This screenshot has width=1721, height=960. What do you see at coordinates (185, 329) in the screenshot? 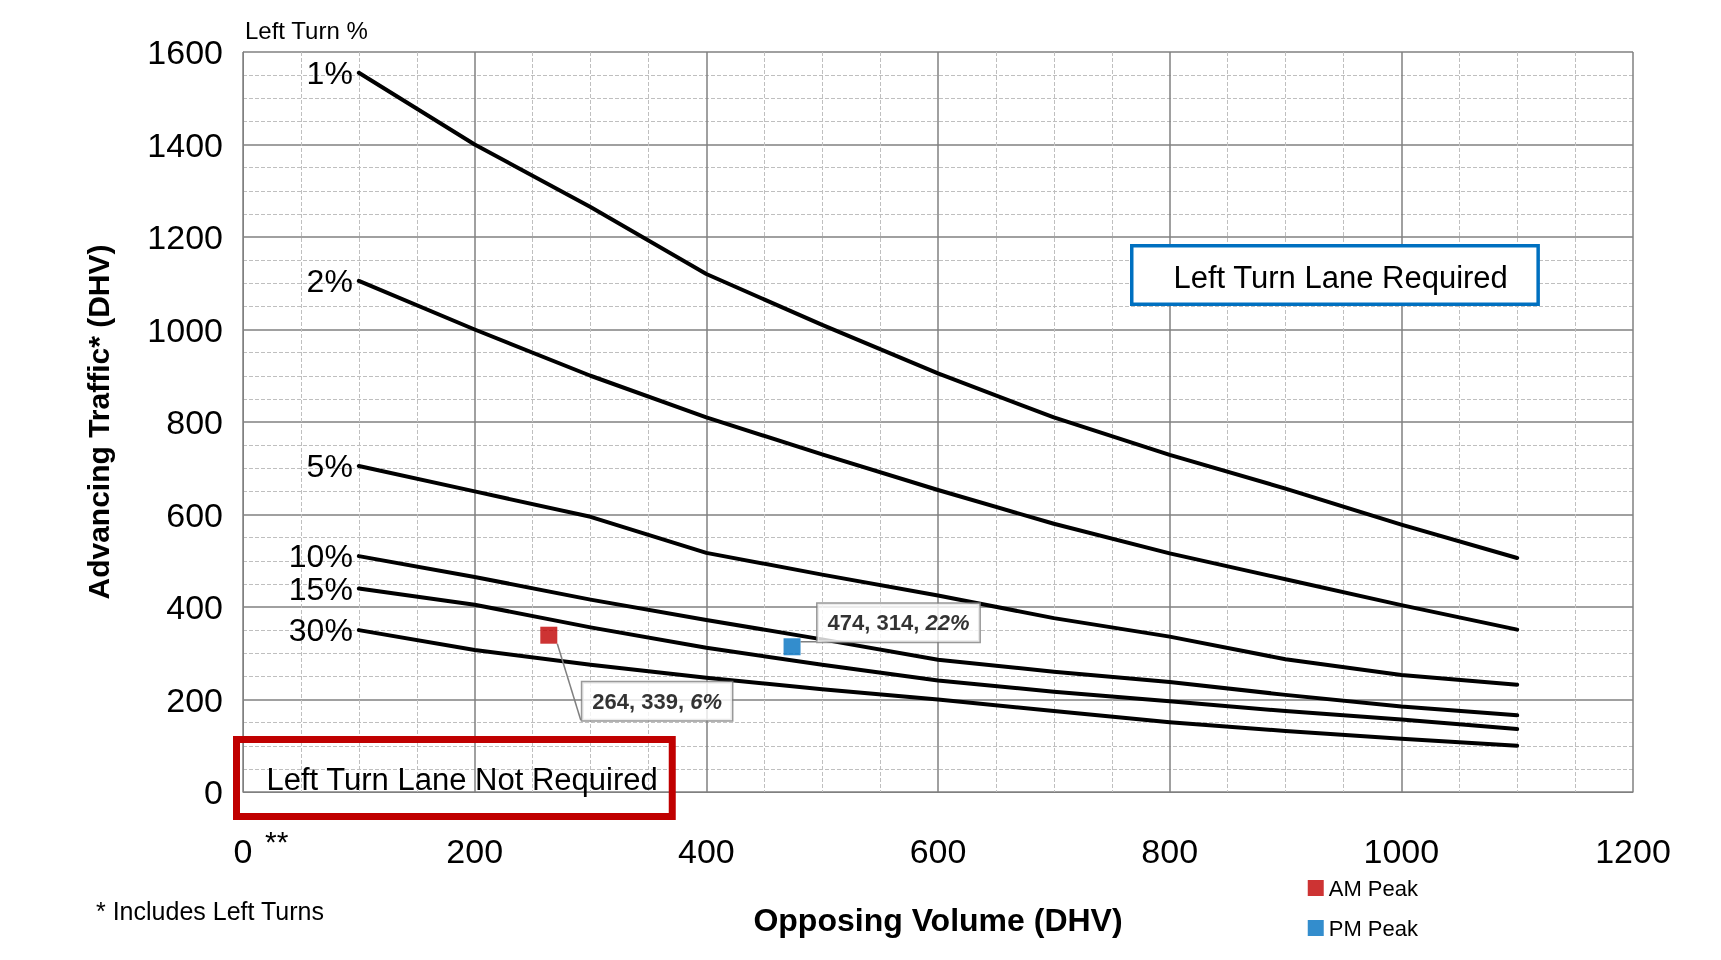
I see `y-tick-label: 1000` at bounding box center [185, 329].